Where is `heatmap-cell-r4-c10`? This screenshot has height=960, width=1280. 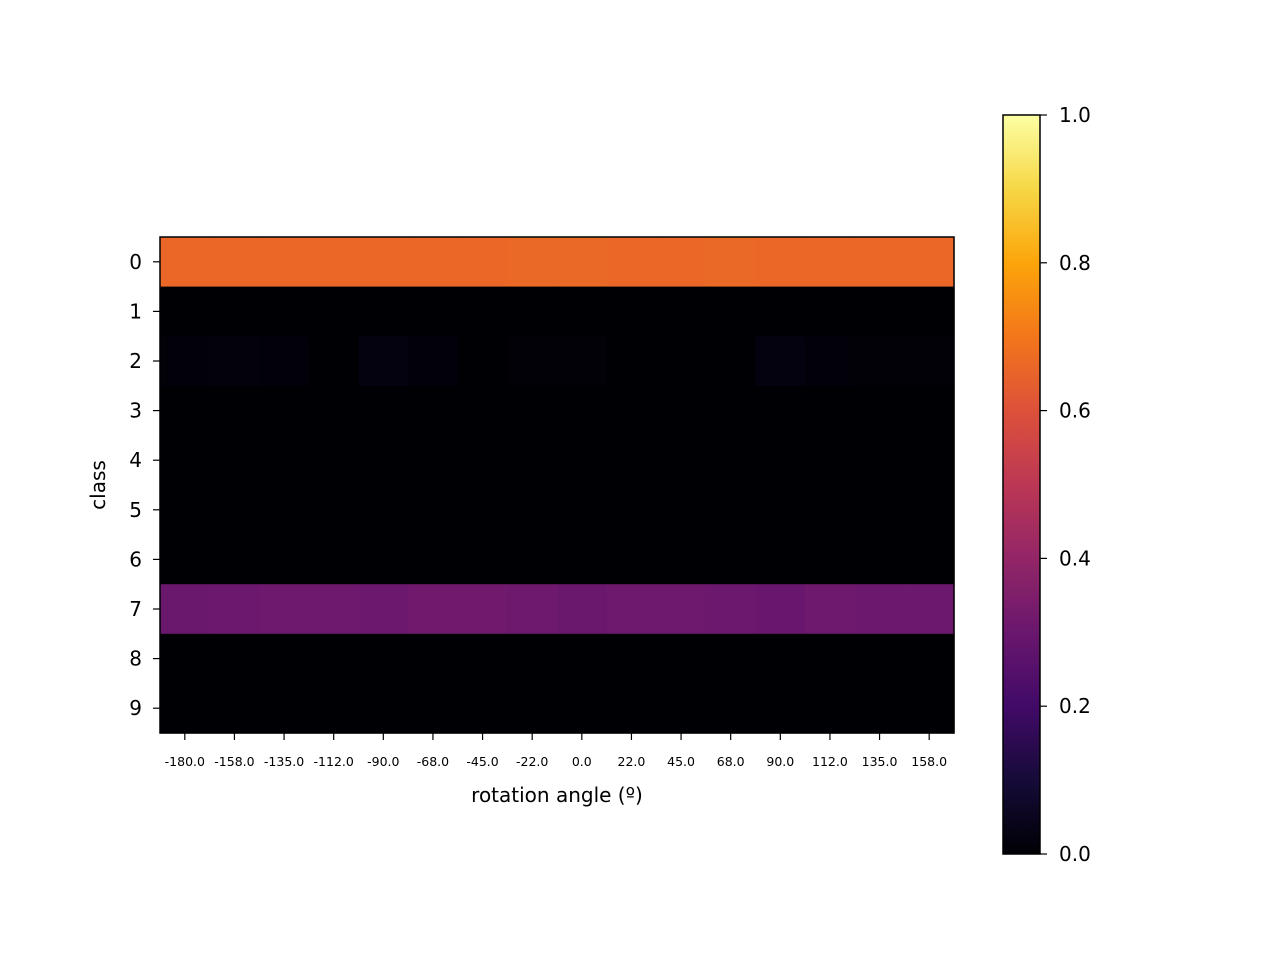 heatmap-cell-r4-c10 is located at coordinates (681, 460).